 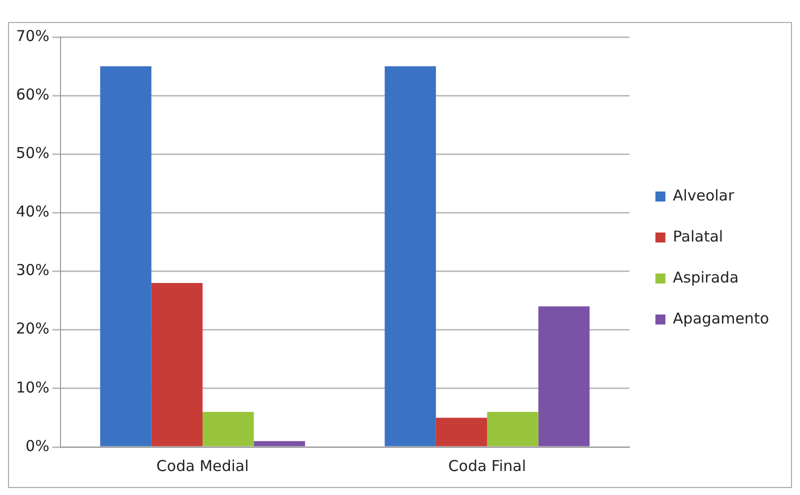 What do you see at coordinates (487, 465) in the screenshot?
I see `x-tick-label: Coda Final` at bounding box center [487, 465].